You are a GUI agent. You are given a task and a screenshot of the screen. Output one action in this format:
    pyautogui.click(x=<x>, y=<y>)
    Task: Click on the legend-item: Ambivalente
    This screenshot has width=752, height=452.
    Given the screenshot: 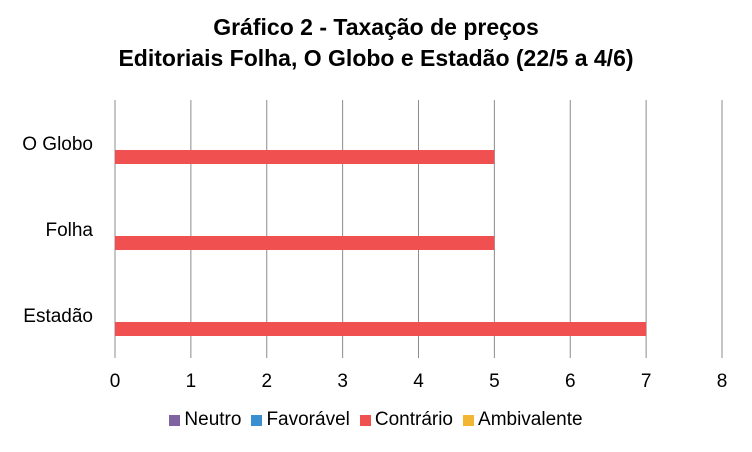 What is the action you would take?
    pyautogui.click(x=523, y=420)
    